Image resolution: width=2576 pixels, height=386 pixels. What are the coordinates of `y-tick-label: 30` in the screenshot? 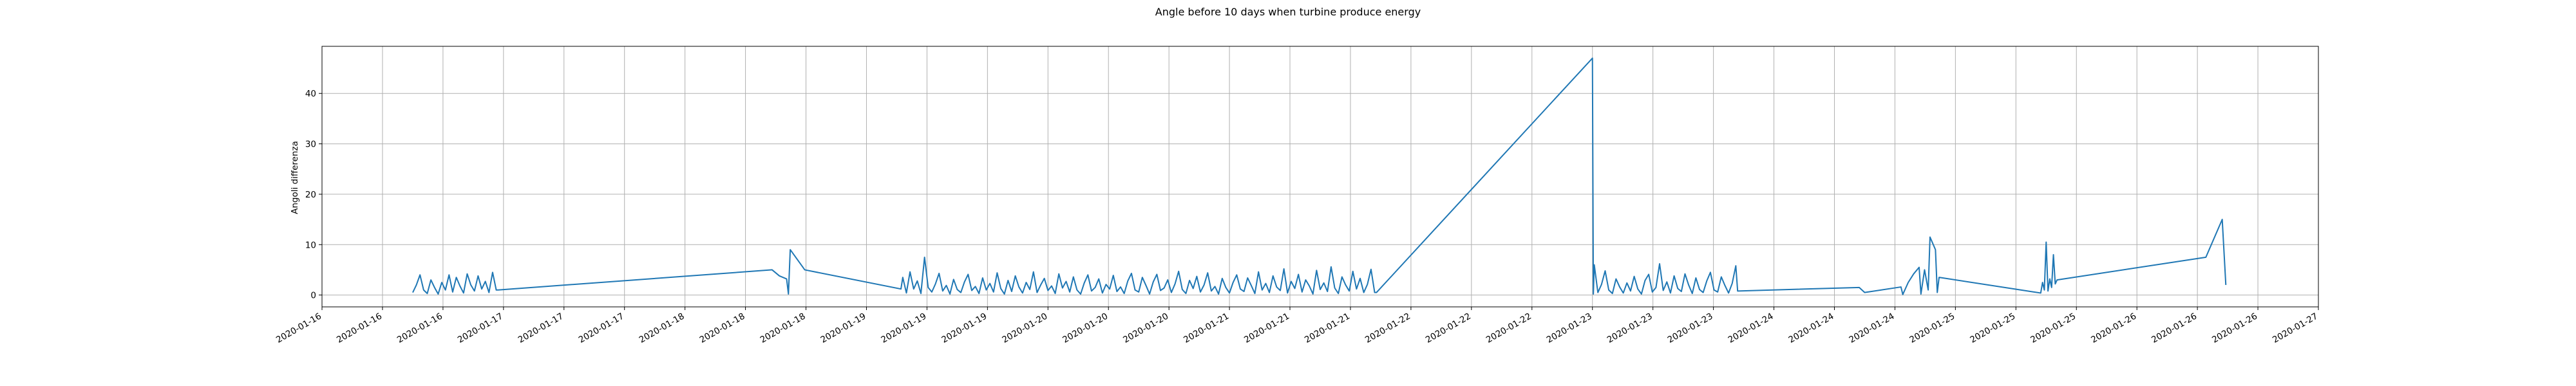 It's located at (310, 145).